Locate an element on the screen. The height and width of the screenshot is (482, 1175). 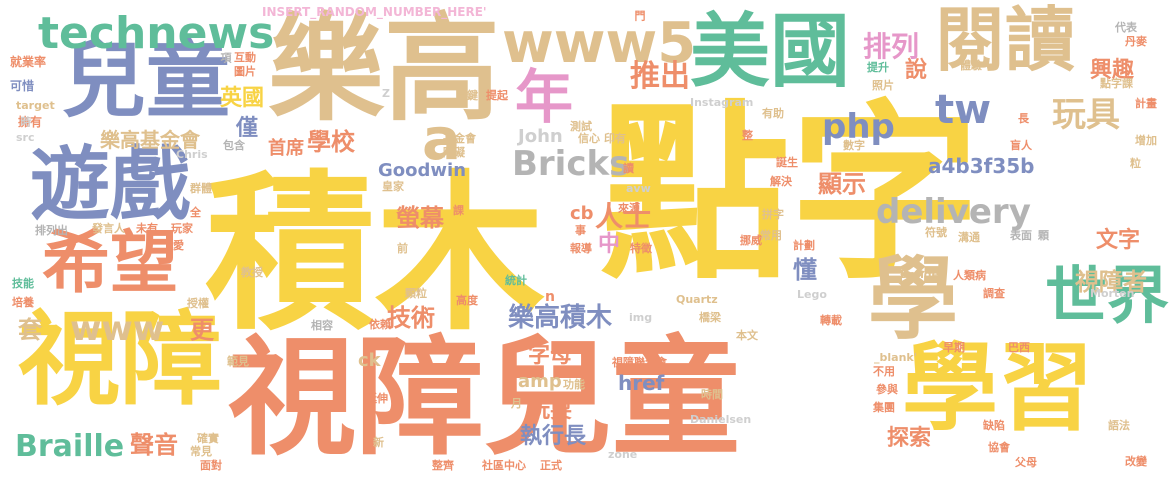
cloud-word: a is located at coordinates (442, 139).